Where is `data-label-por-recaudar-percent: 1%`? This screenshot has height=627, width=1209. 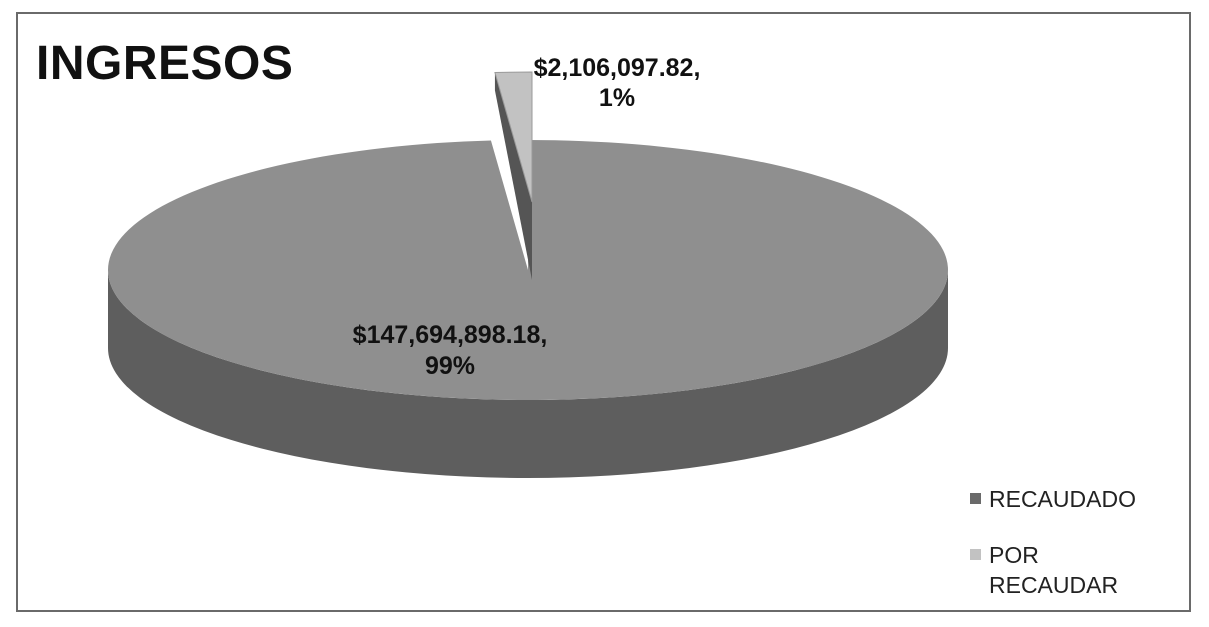
data-label-por-recaudar-percent: 1% is located at coordinates (617, 98).